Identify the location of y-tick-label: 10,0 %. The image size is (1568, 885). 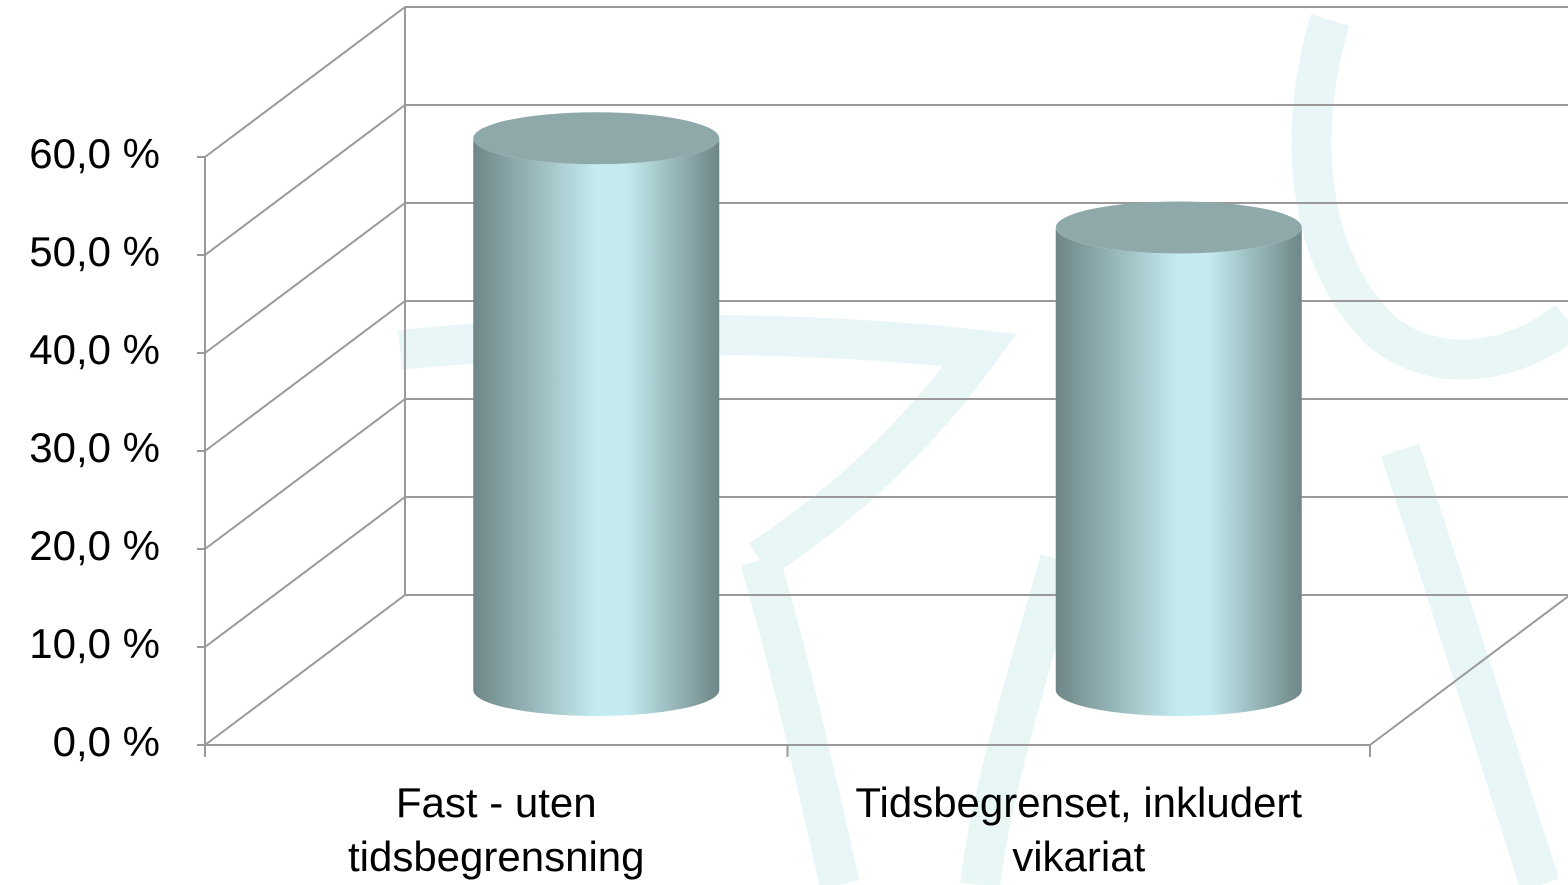
(94, 643).